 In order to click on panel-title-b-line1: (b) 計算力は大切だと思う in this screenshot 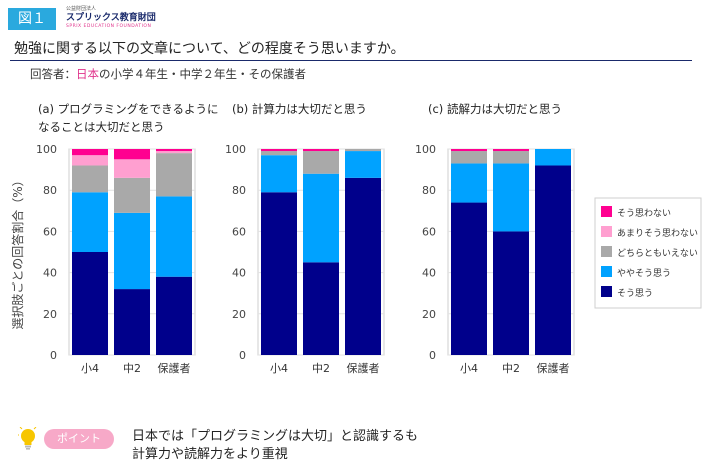, I will do `click(299, 109)`.